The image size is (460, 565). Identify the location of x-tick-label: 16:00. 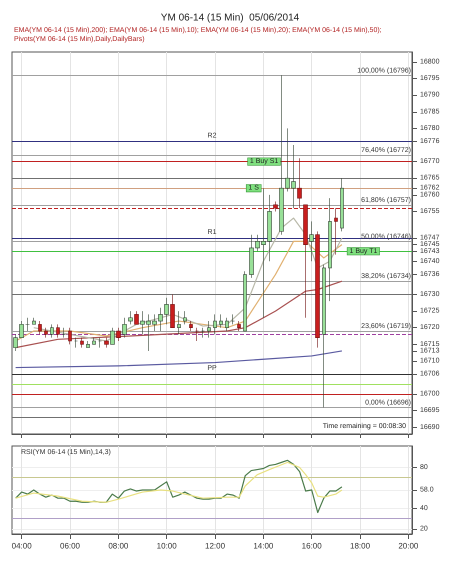
(312, 546).